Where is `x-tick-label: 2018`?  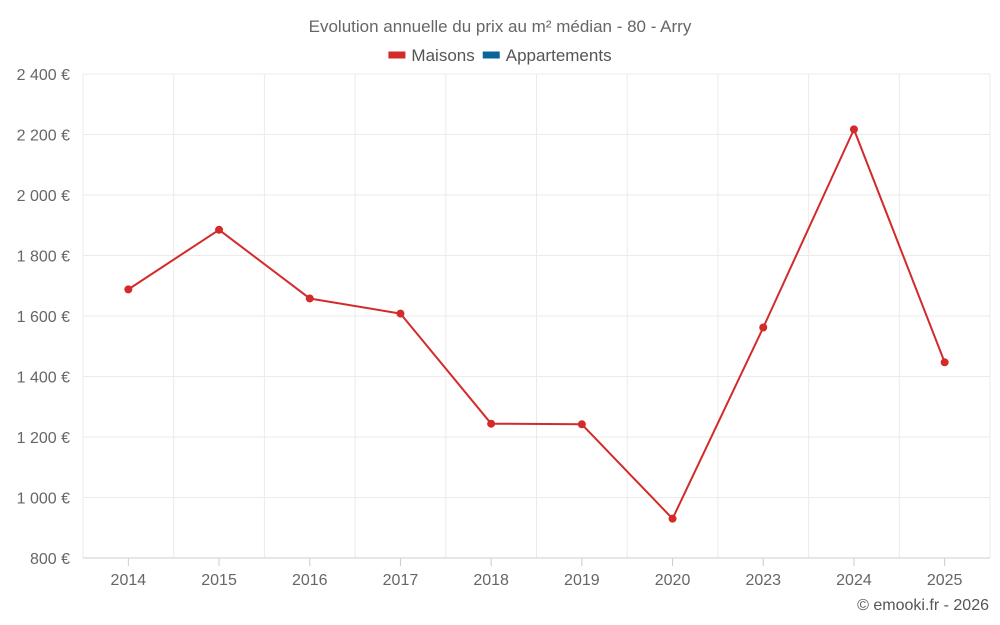 x-tick-label: 2018 is located at coordinates (491, 580).